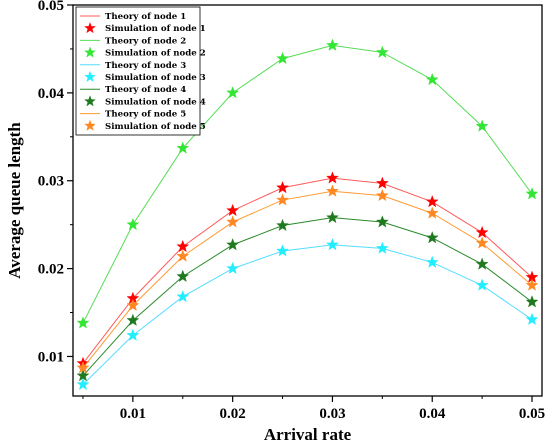 The image size is (550, 445). I want to click on legend-item-theory-5: Theory of node 5, so click(133, 115).